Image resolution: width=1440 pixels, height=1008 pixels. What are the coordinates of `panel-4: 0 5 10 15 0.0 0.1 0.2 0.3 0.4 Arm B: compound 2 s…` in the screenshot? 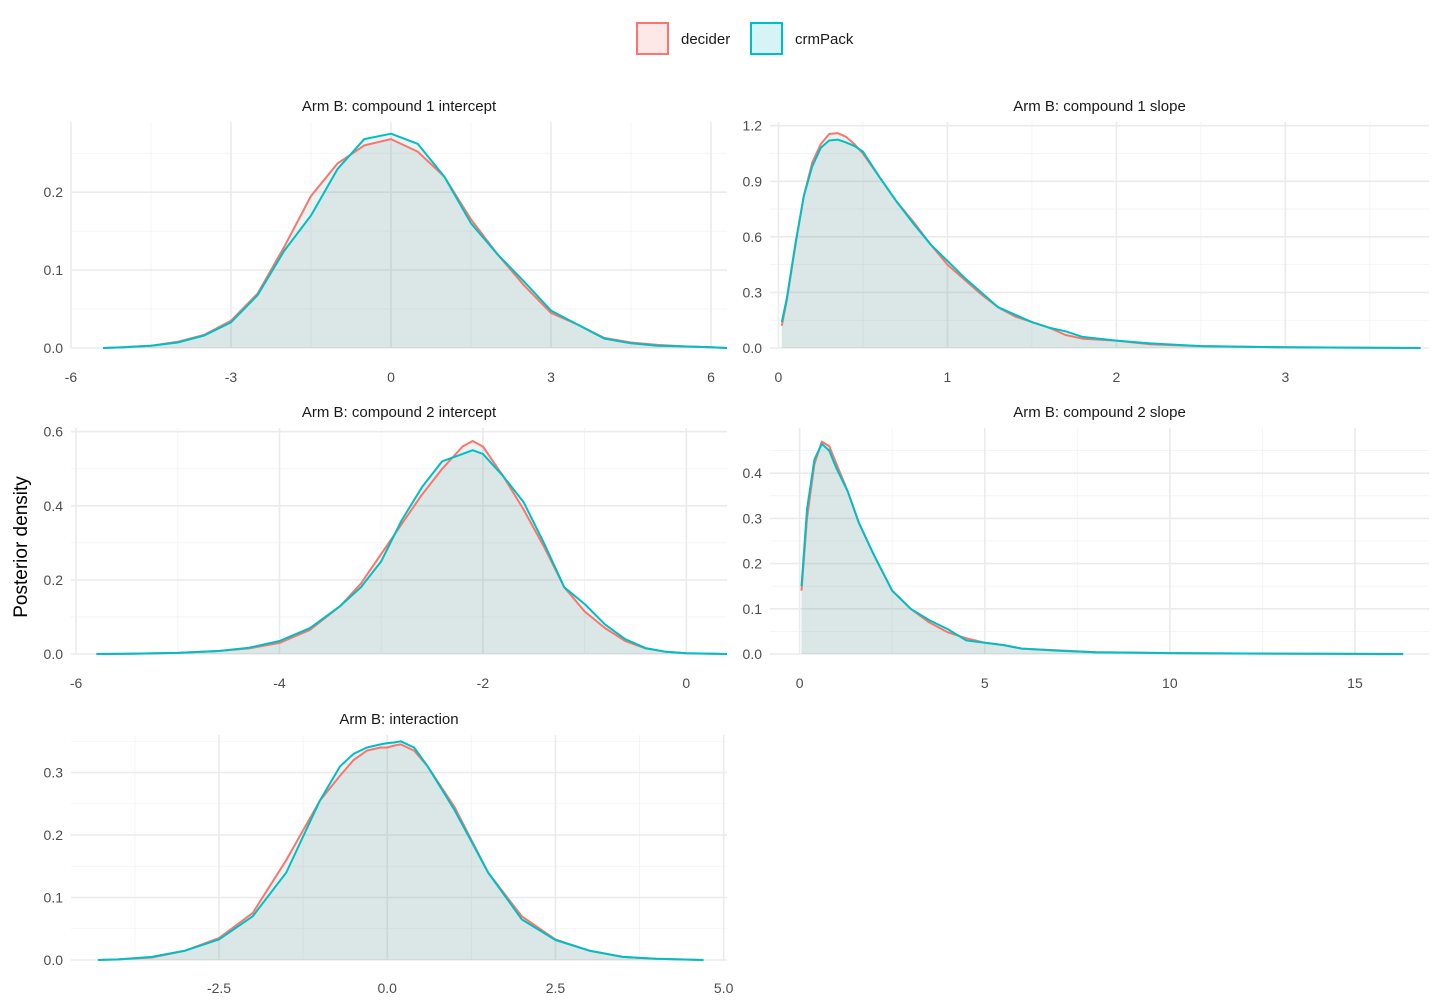 It's located at (1086, 547).